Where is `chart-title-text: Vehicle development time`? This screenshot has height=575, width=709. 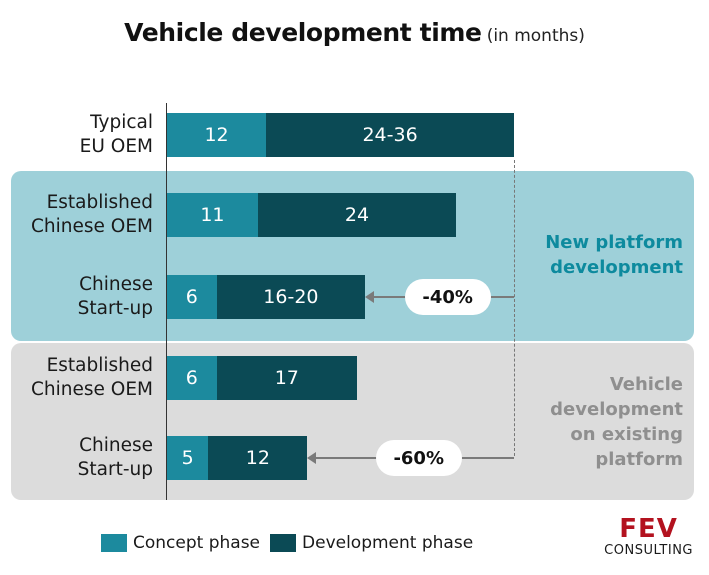
chart-title-text: Vehicle development time is located at coordinates (303, 32).